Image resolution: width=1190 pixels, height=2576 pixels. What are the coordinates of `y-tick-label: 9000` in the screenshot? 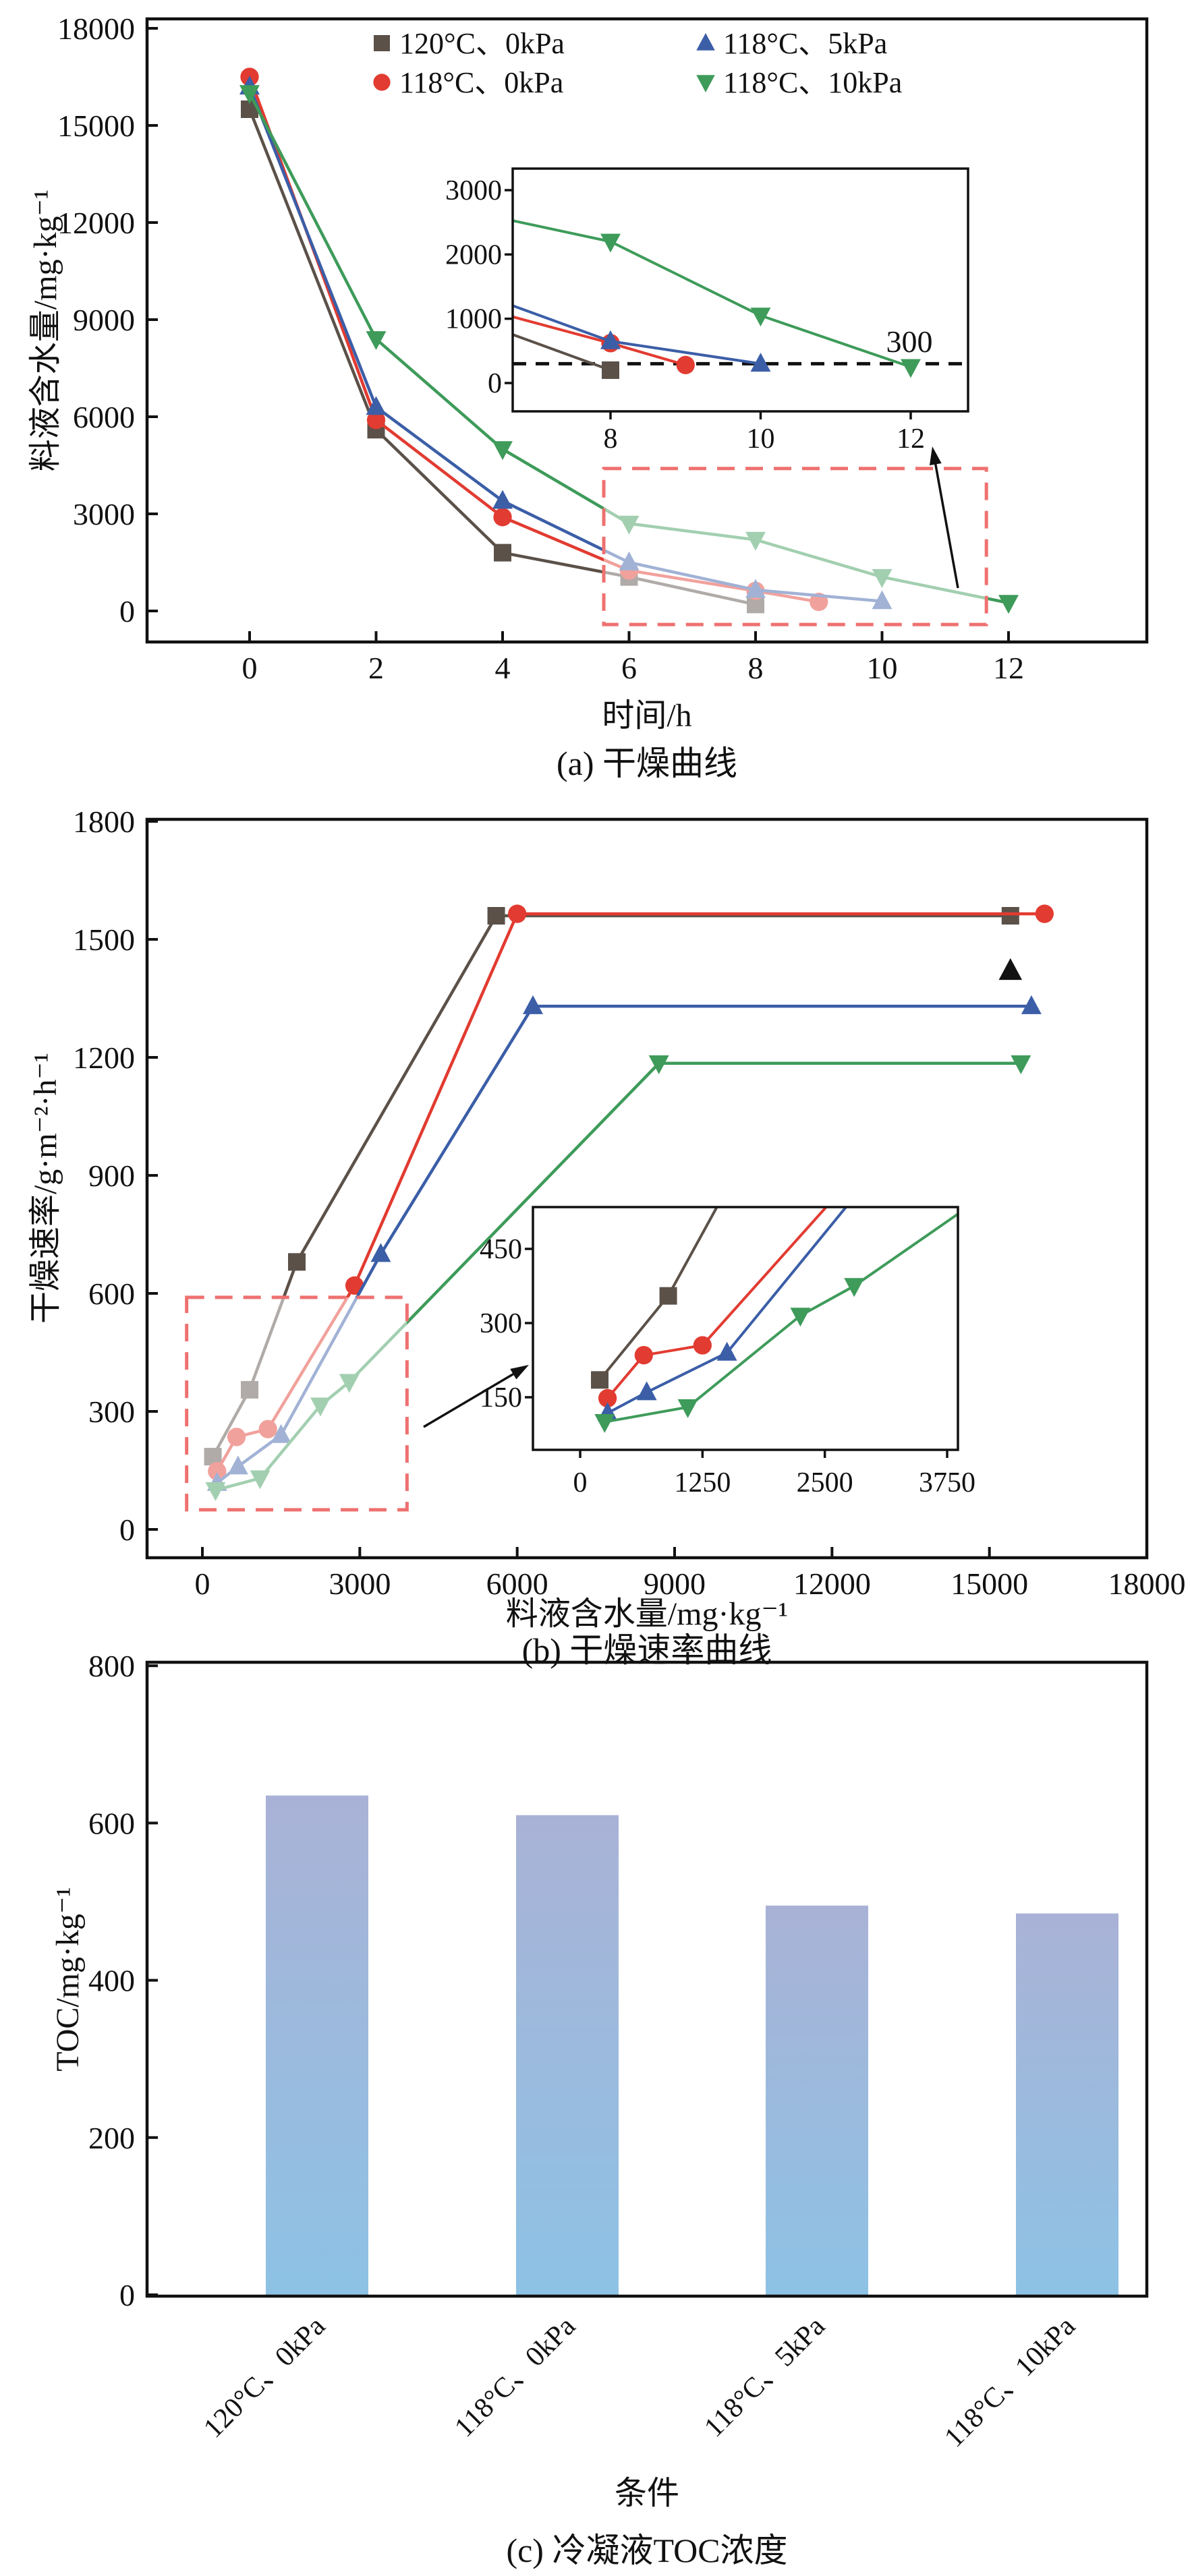 It's located at (104, 320).